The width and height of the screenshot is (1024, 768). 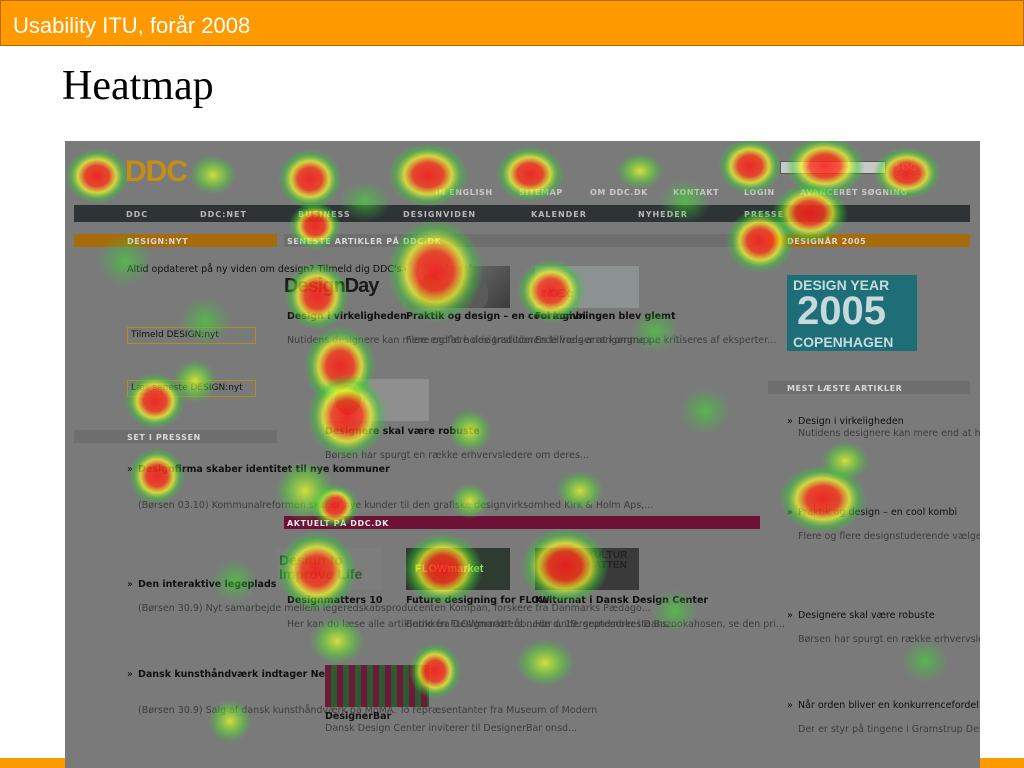 I want to click on mostread-title: Praktik og design – en cool kombi, so click(x=878, y=512).